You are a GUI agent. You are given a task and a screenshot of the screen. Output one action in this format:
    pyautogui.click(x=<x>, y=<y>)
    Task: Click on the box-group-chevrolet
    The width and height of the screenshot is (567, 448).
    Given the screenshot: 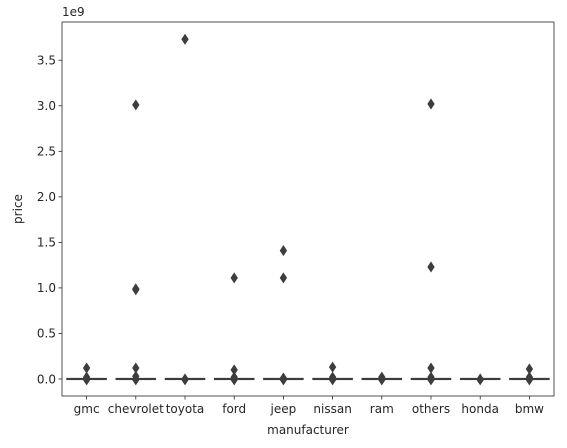 What is the action you would take?
    pyautogui.click(x=136, y=242)
    